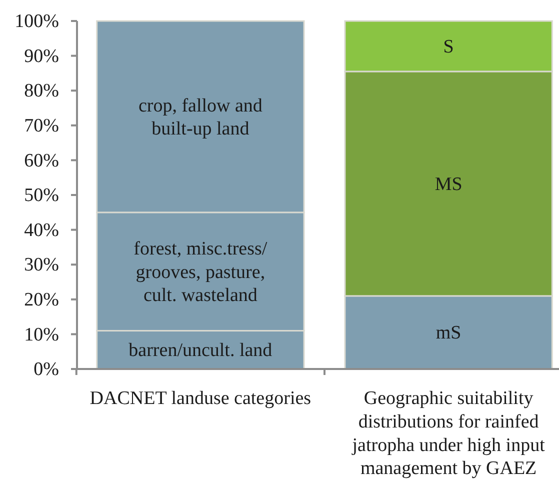 The height and width of the screenshot is (480, 559). Describe the element at coordinates (42, 91) in the screenshot. I see `y-tick-label: 80%` at that location.